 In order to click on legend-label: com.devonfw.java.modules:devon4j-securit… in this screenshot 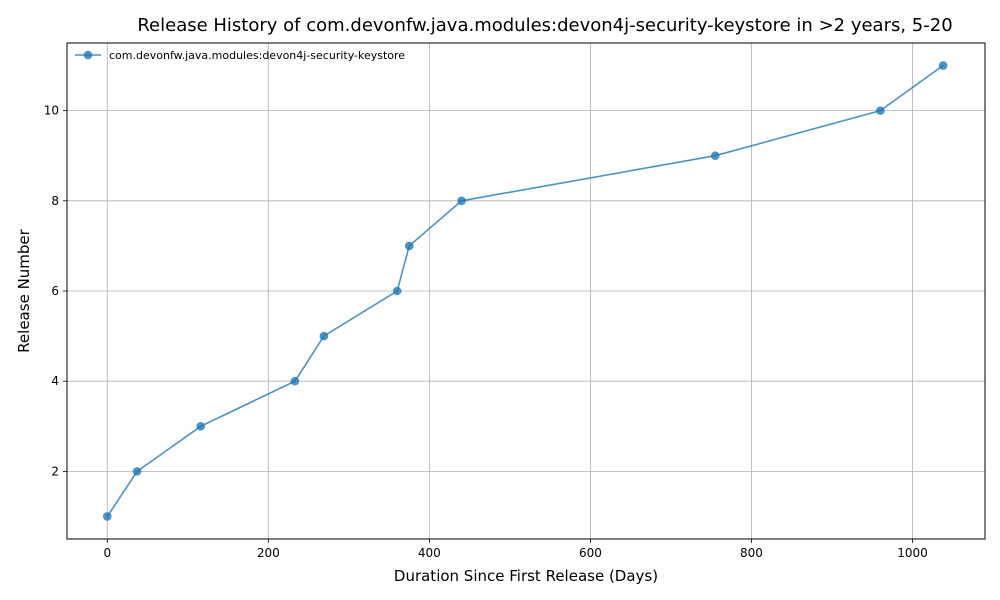, I will do `click(257, 55)`.